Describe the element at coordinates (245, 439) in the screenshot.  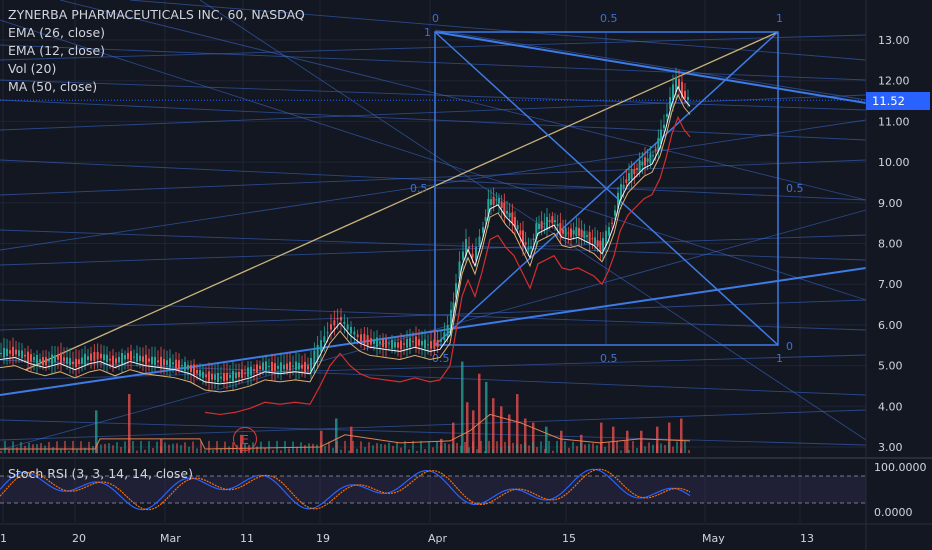
I see `earnings-marker: E` at that location.